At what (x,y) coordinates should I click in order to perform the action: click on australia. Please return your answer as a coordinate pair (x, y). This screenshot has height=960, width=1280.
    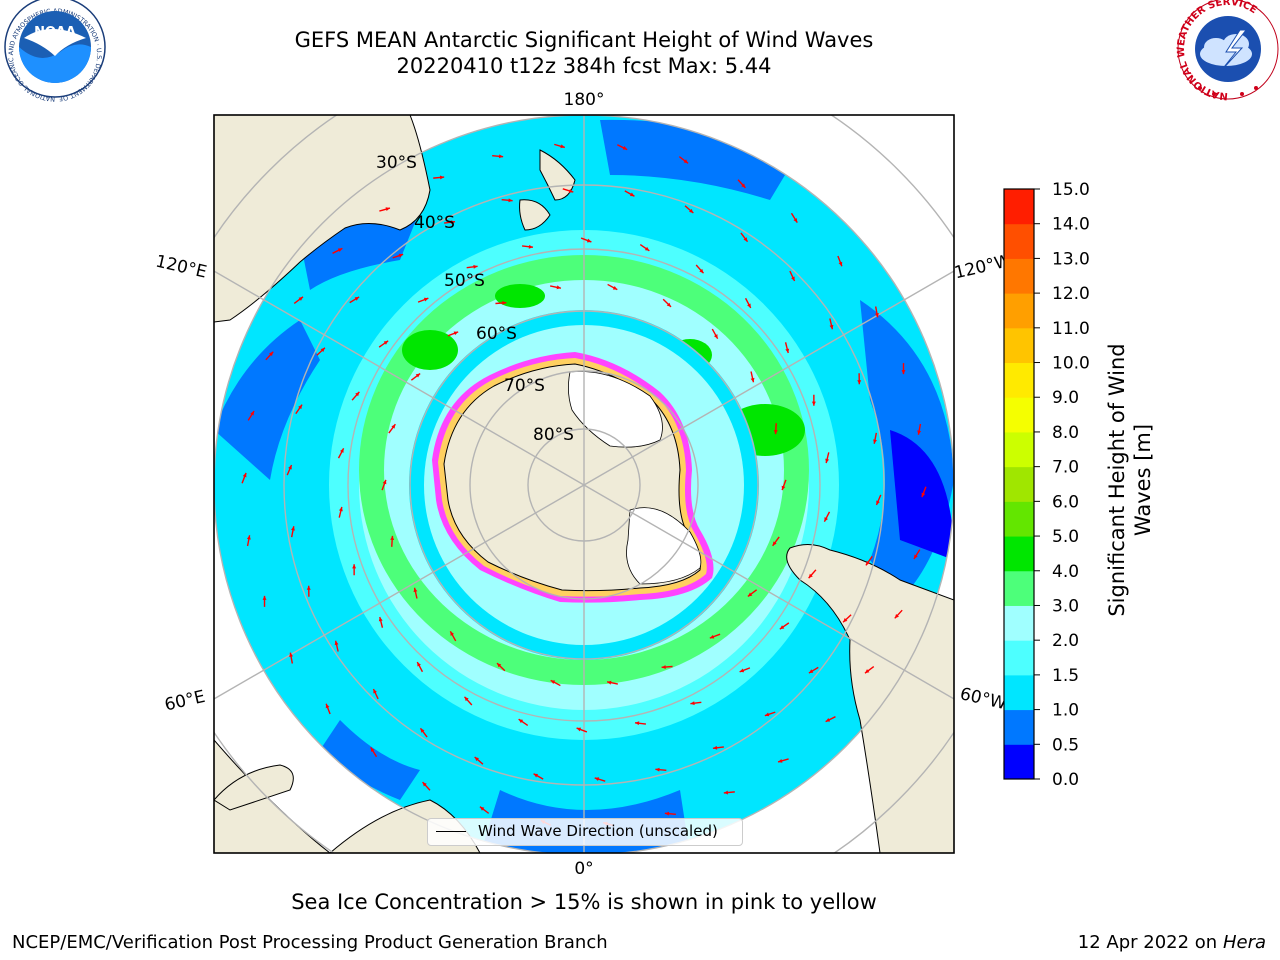
    Looking at the image, I should click on (322, 219).